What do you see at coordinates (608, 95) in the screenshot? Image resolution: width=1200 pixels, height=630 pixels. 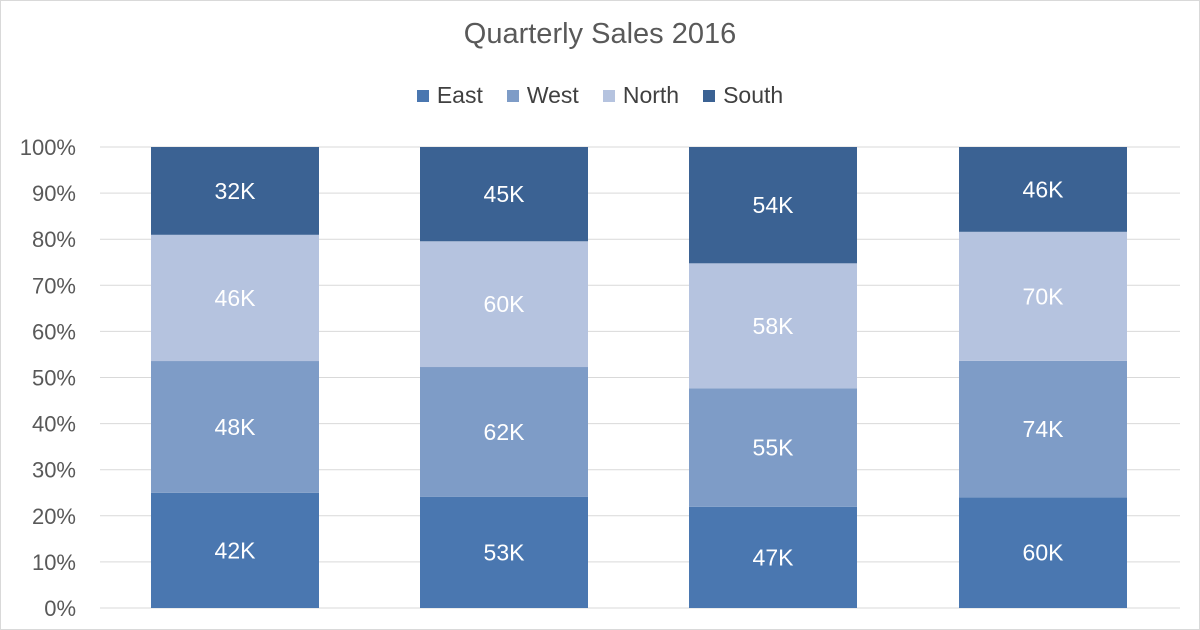 I see `legend-swatch-north` at bounding box center [608, 95].